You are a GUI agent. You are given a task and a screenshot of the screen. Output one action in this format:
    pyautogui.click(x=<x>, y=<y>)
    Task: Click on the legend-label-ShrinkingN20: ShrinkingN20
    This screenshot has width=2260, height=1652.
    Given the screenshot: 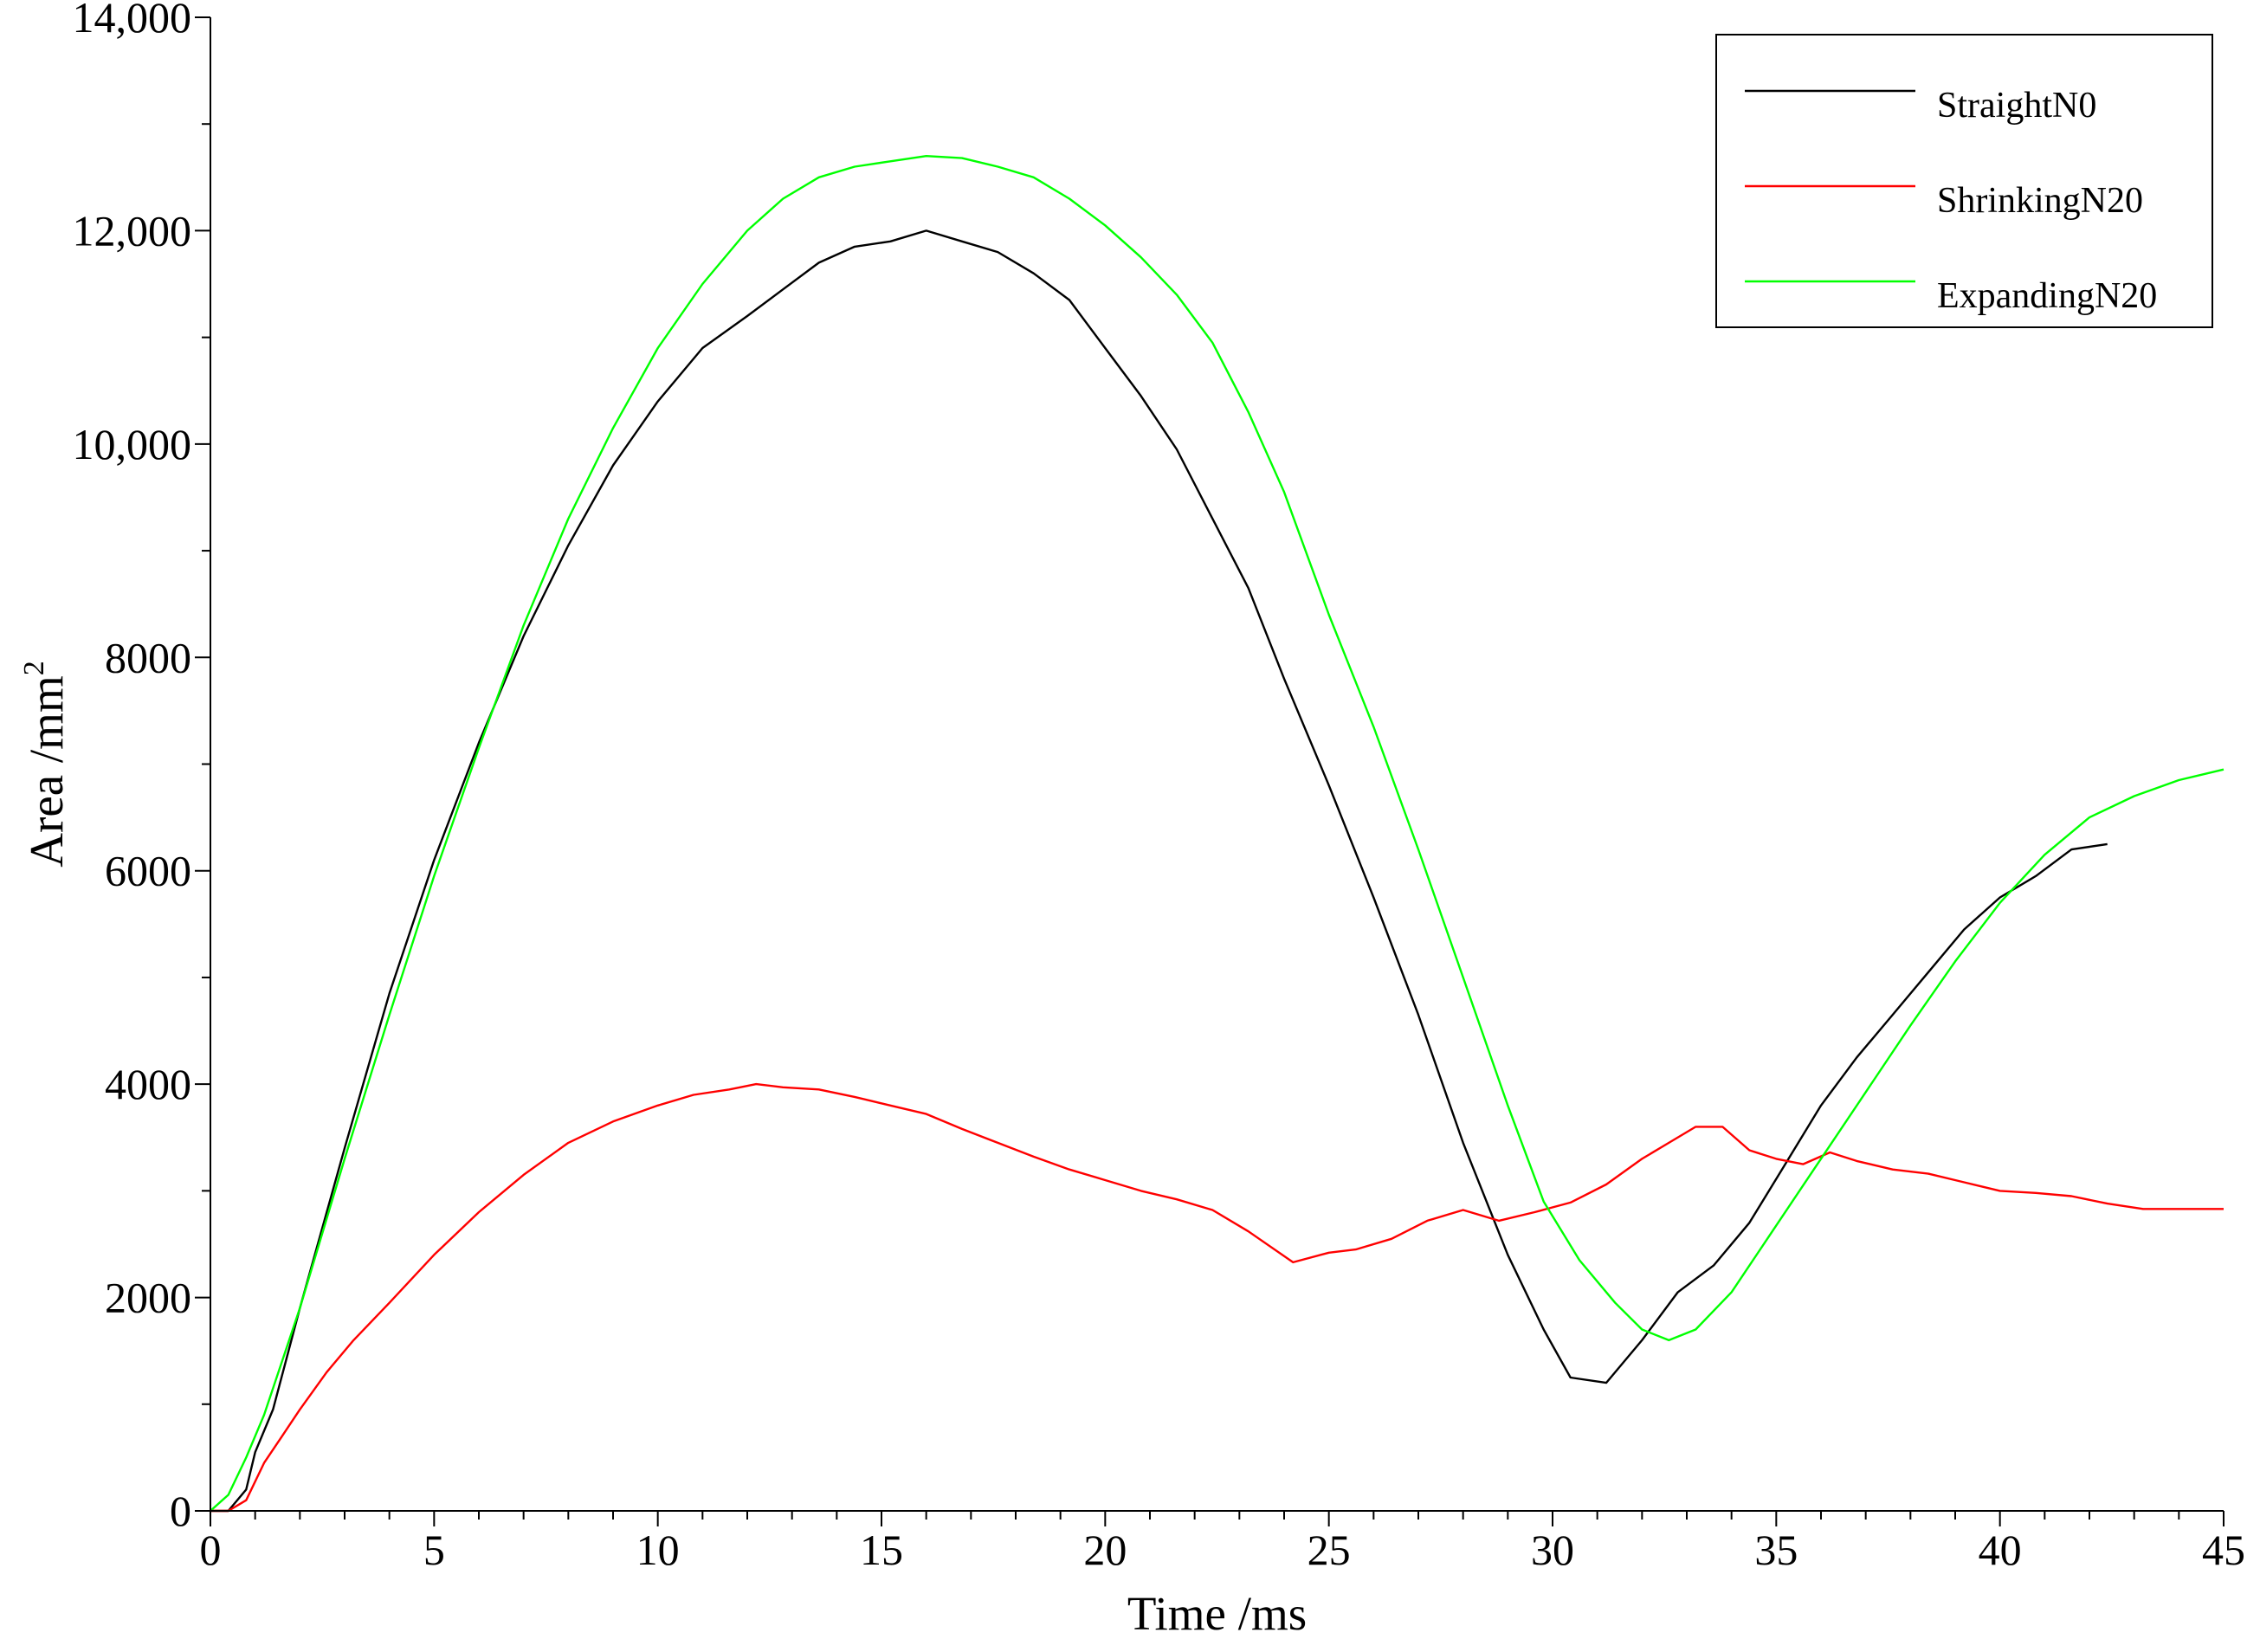 What is the action you would take?
    pyautogui.click(x=2040, y=201)
    